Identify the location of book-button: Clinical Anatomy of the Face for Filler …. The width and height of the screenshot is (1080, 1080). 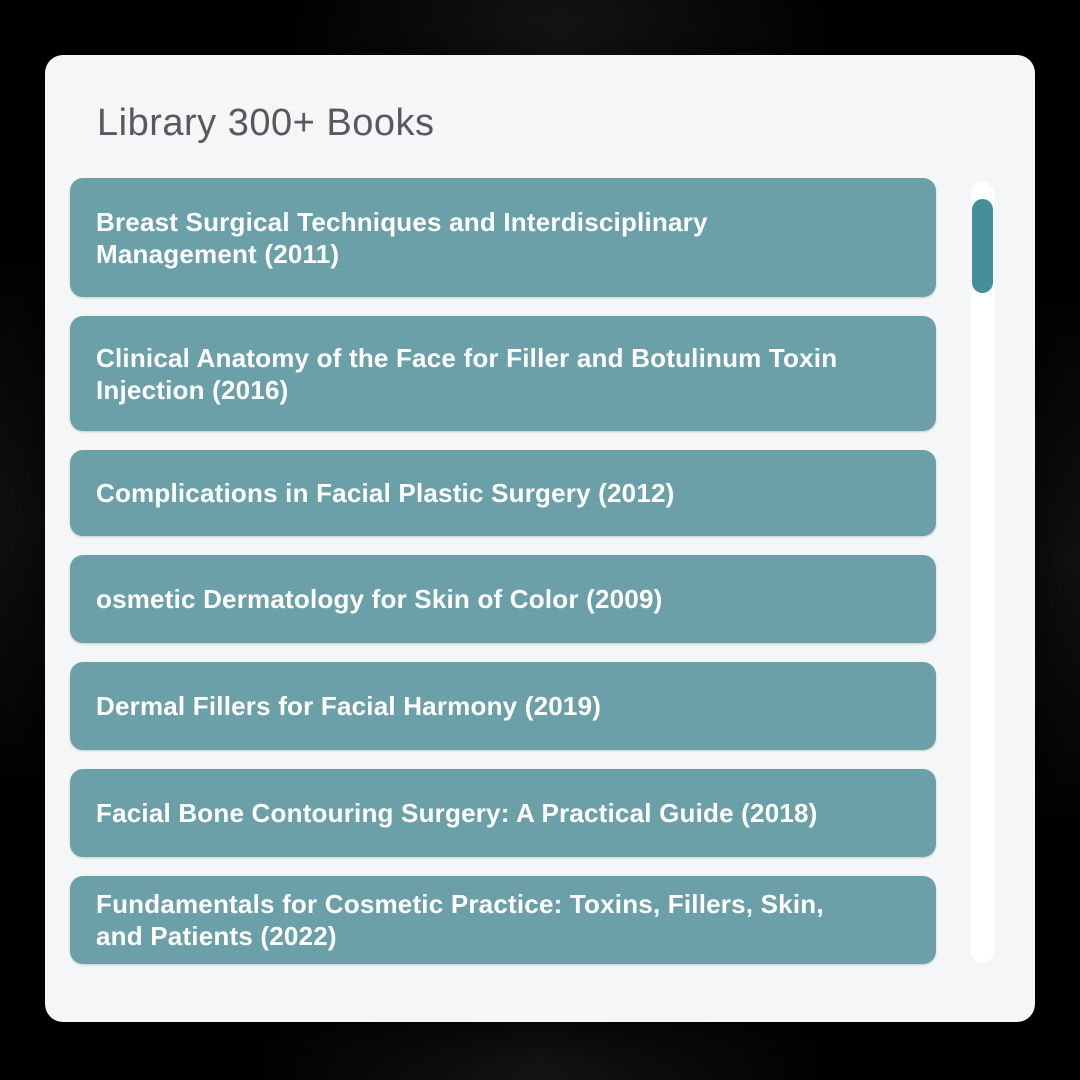
(503, 373).